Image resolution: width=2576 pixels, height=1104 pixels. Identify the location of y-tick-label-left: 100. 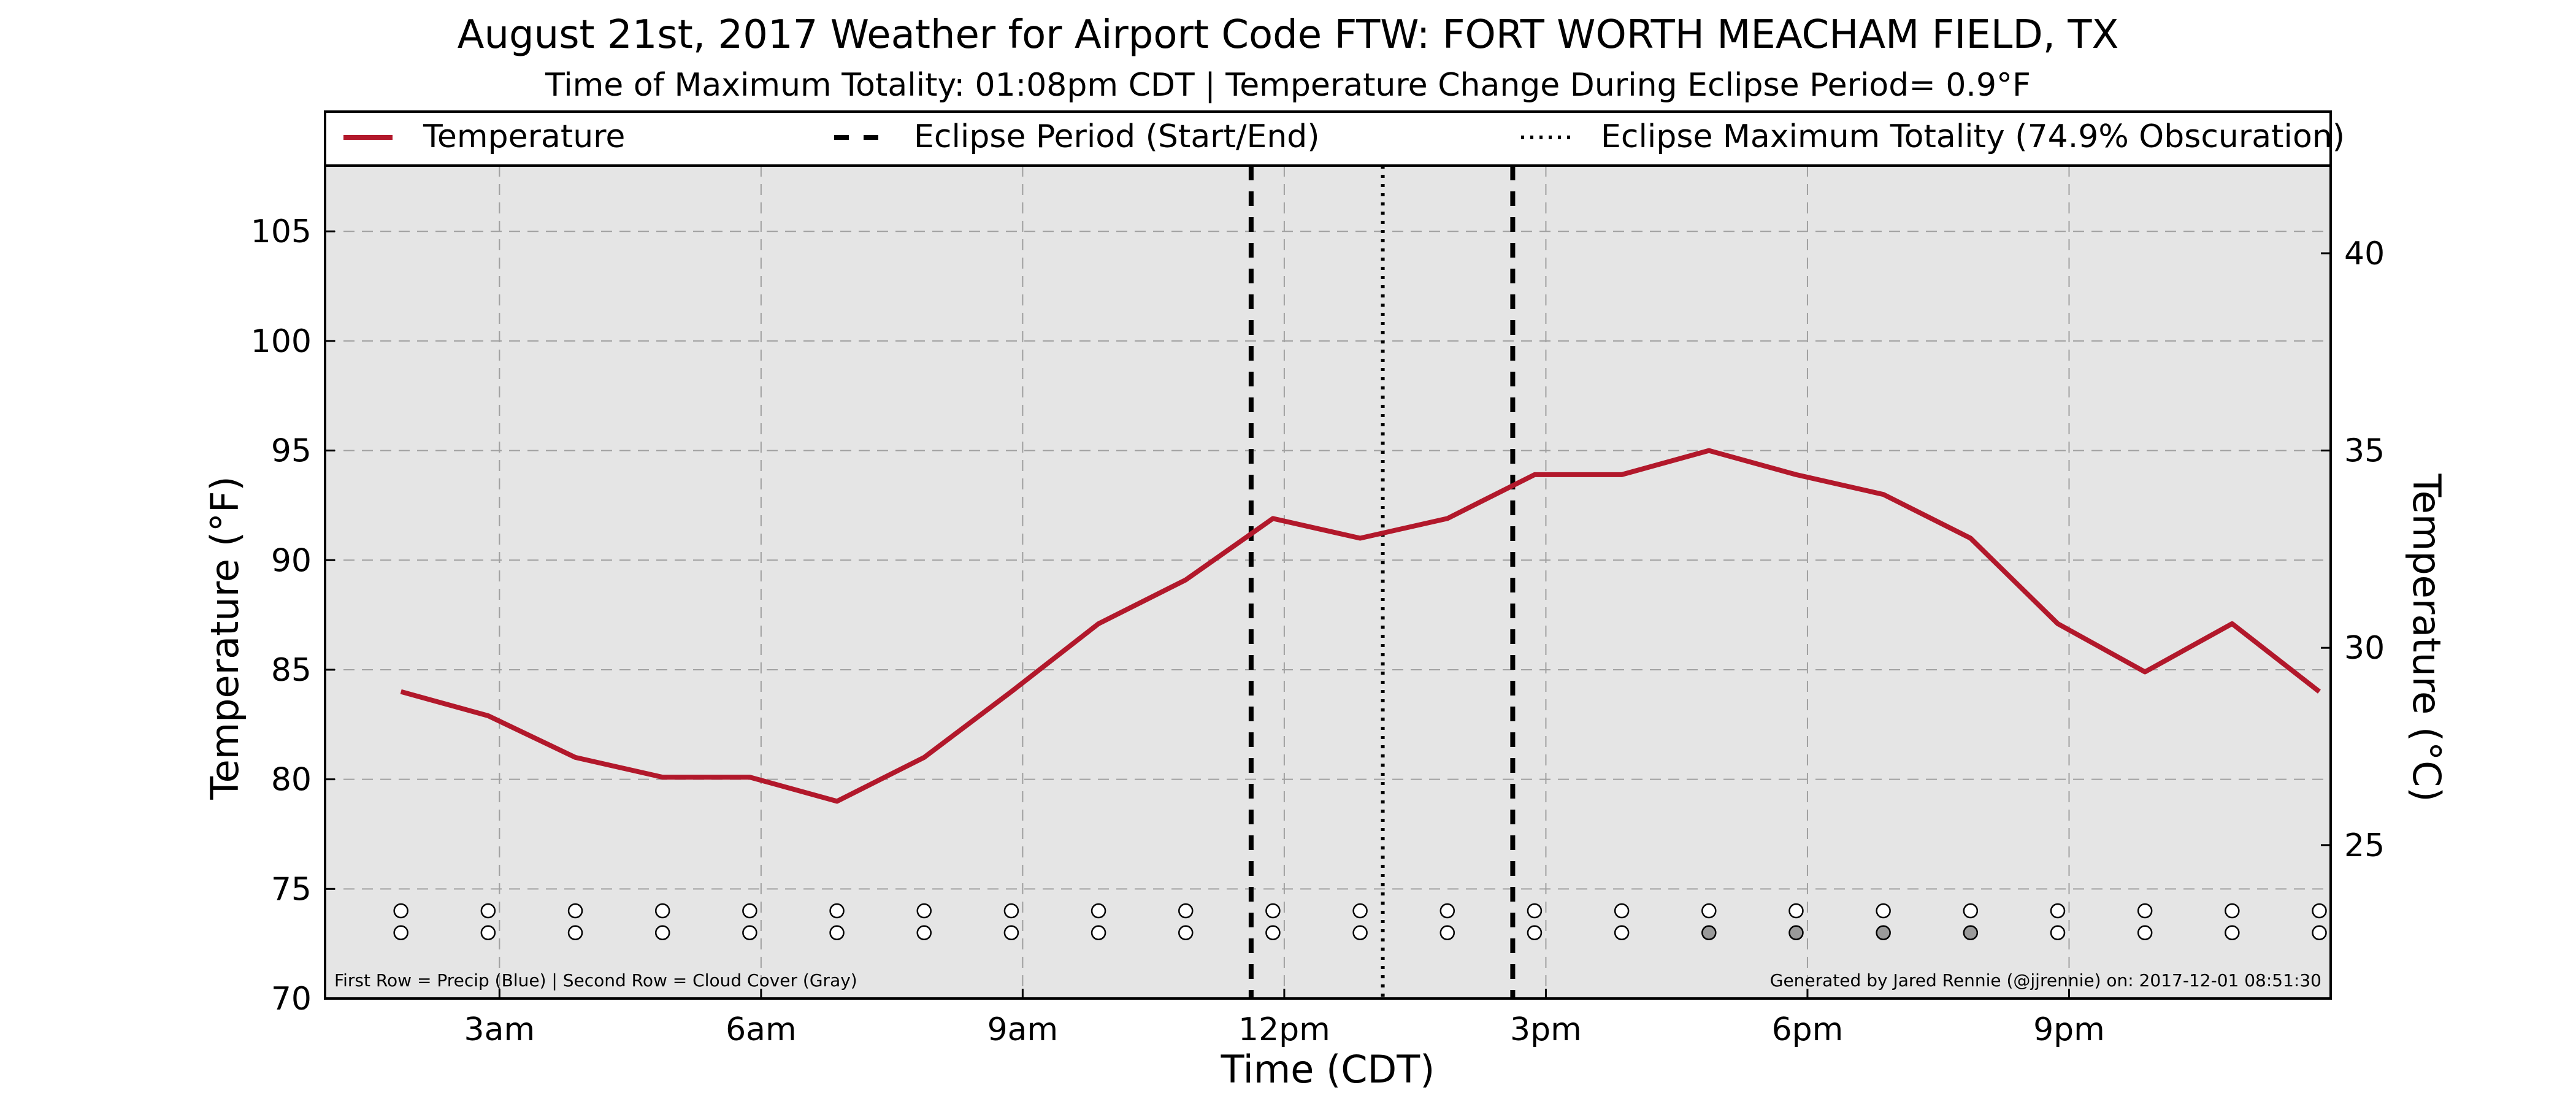
(281, 341).